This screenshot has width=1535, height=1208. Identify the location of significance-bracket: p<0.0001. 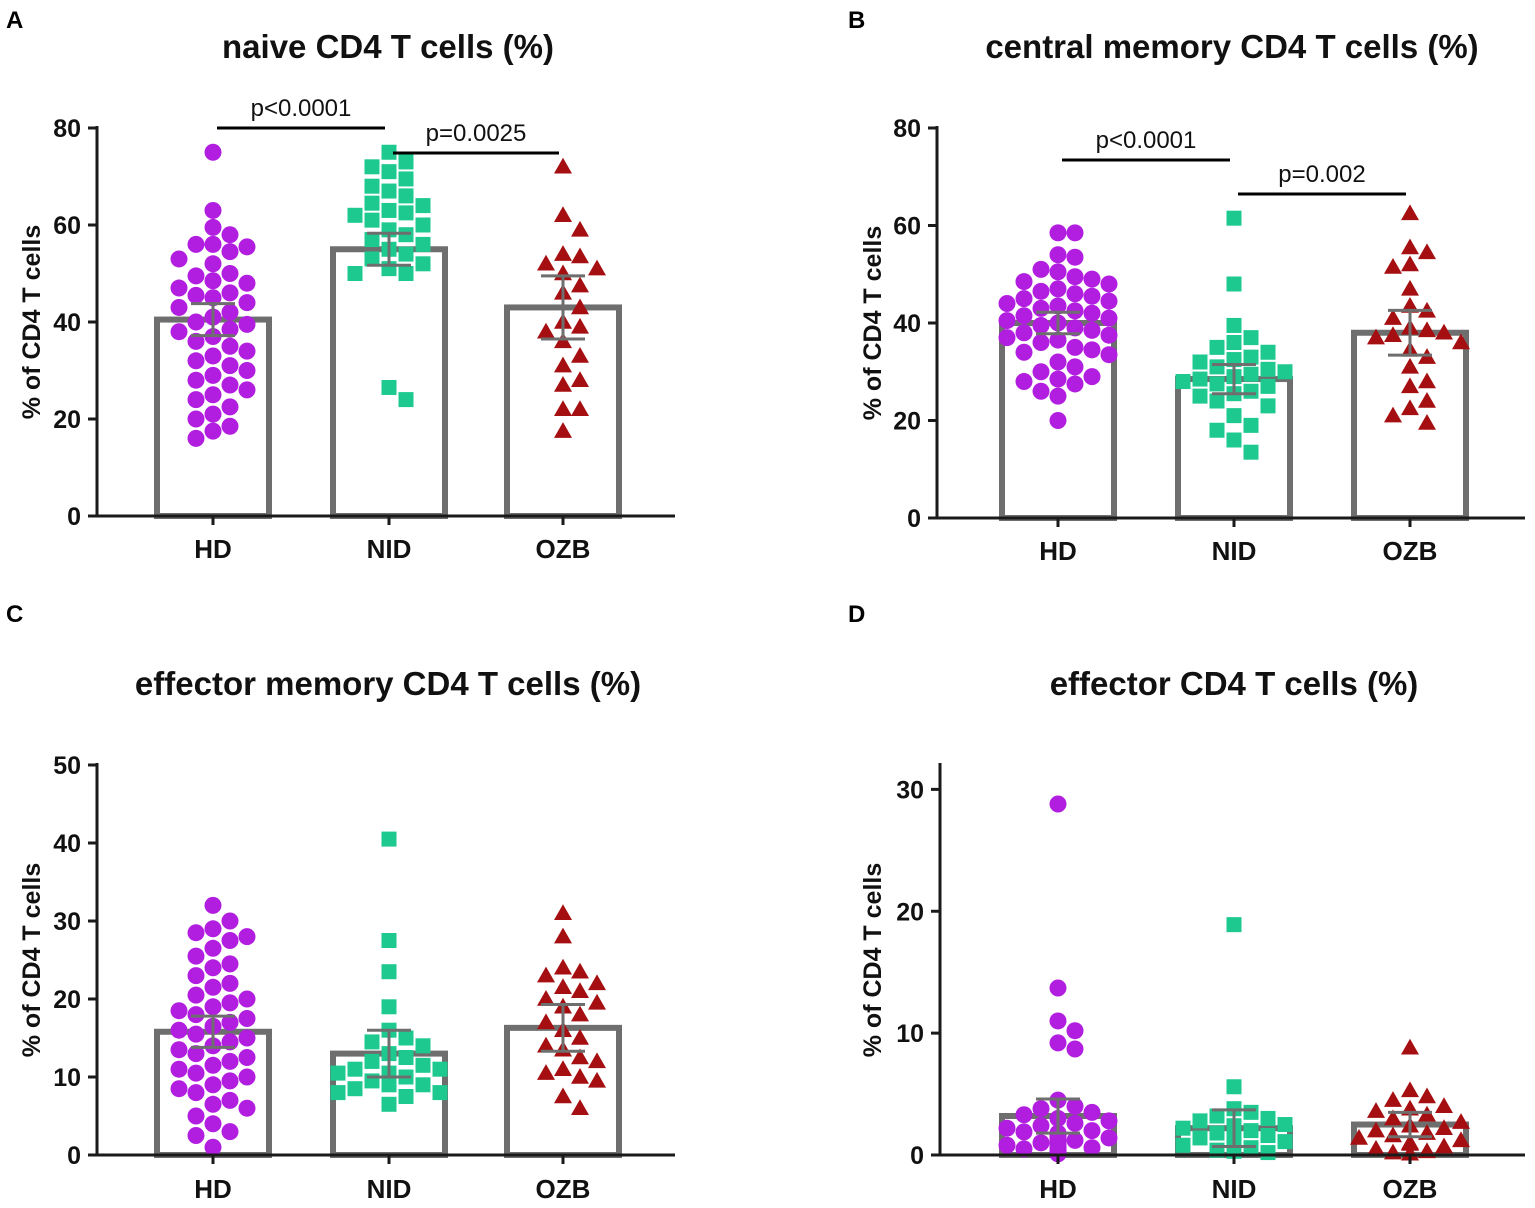
(301, 112).